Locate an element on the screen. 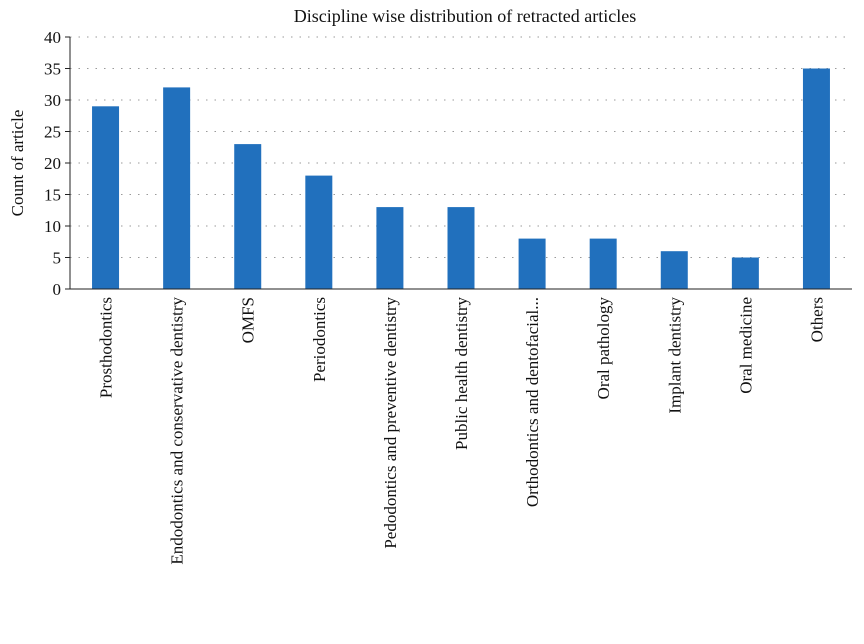 This screenshot has width=864, height=644. x-tick-label: Others is located at coordinates (816, 319).